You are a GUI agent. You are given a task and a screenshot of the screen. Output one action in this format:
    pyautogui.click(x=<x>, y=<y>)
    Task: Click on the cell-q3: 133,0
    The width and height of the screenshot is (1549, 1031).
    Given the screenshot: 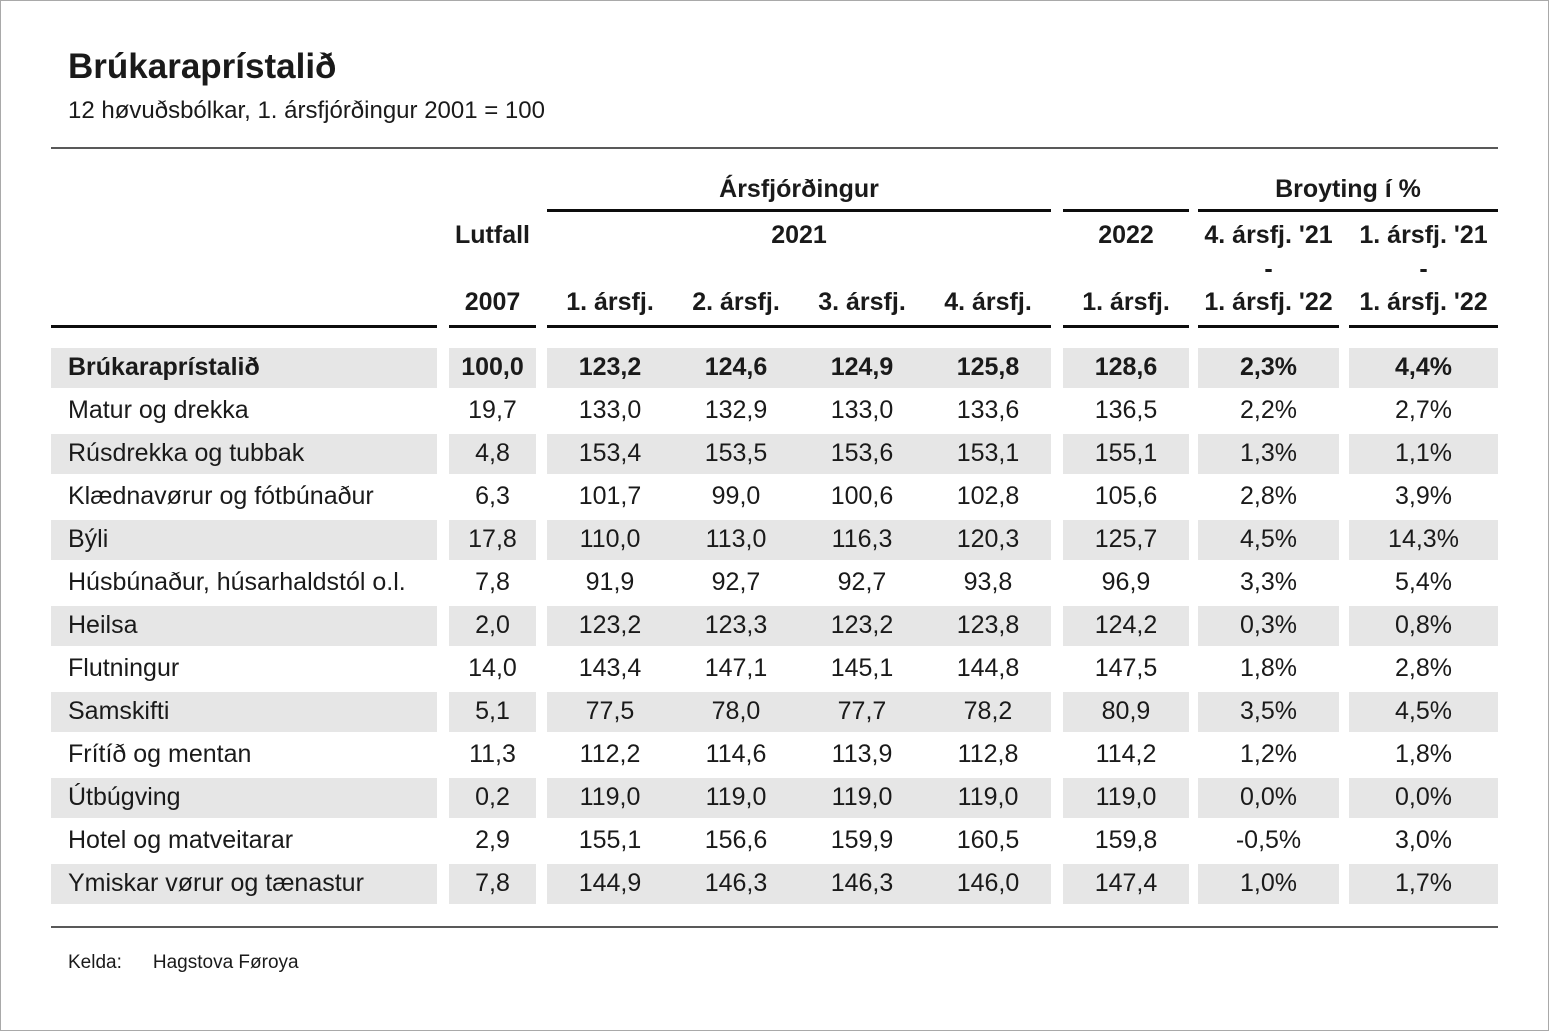 What is the action you would take?
    pyautogui.click(x=862, y=410)
    